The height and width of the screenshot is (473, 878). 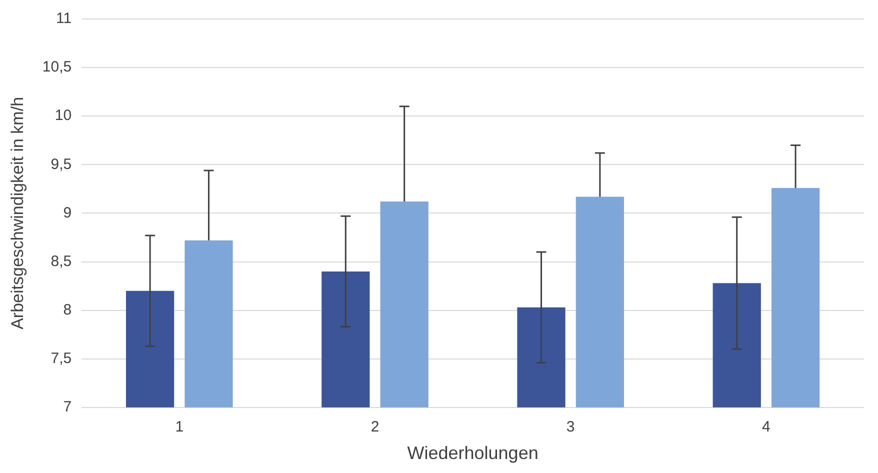 I want to click on x-axis-title: Wiederholungen, so click(x=472, y=453).